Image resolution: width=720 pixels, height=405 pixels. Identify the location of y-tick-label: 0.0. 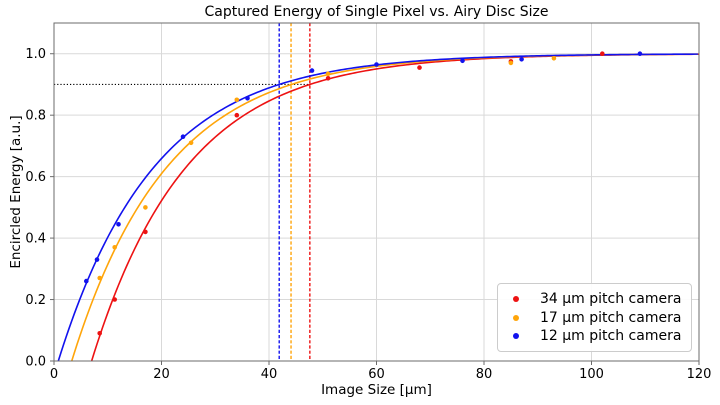
(35, 362).